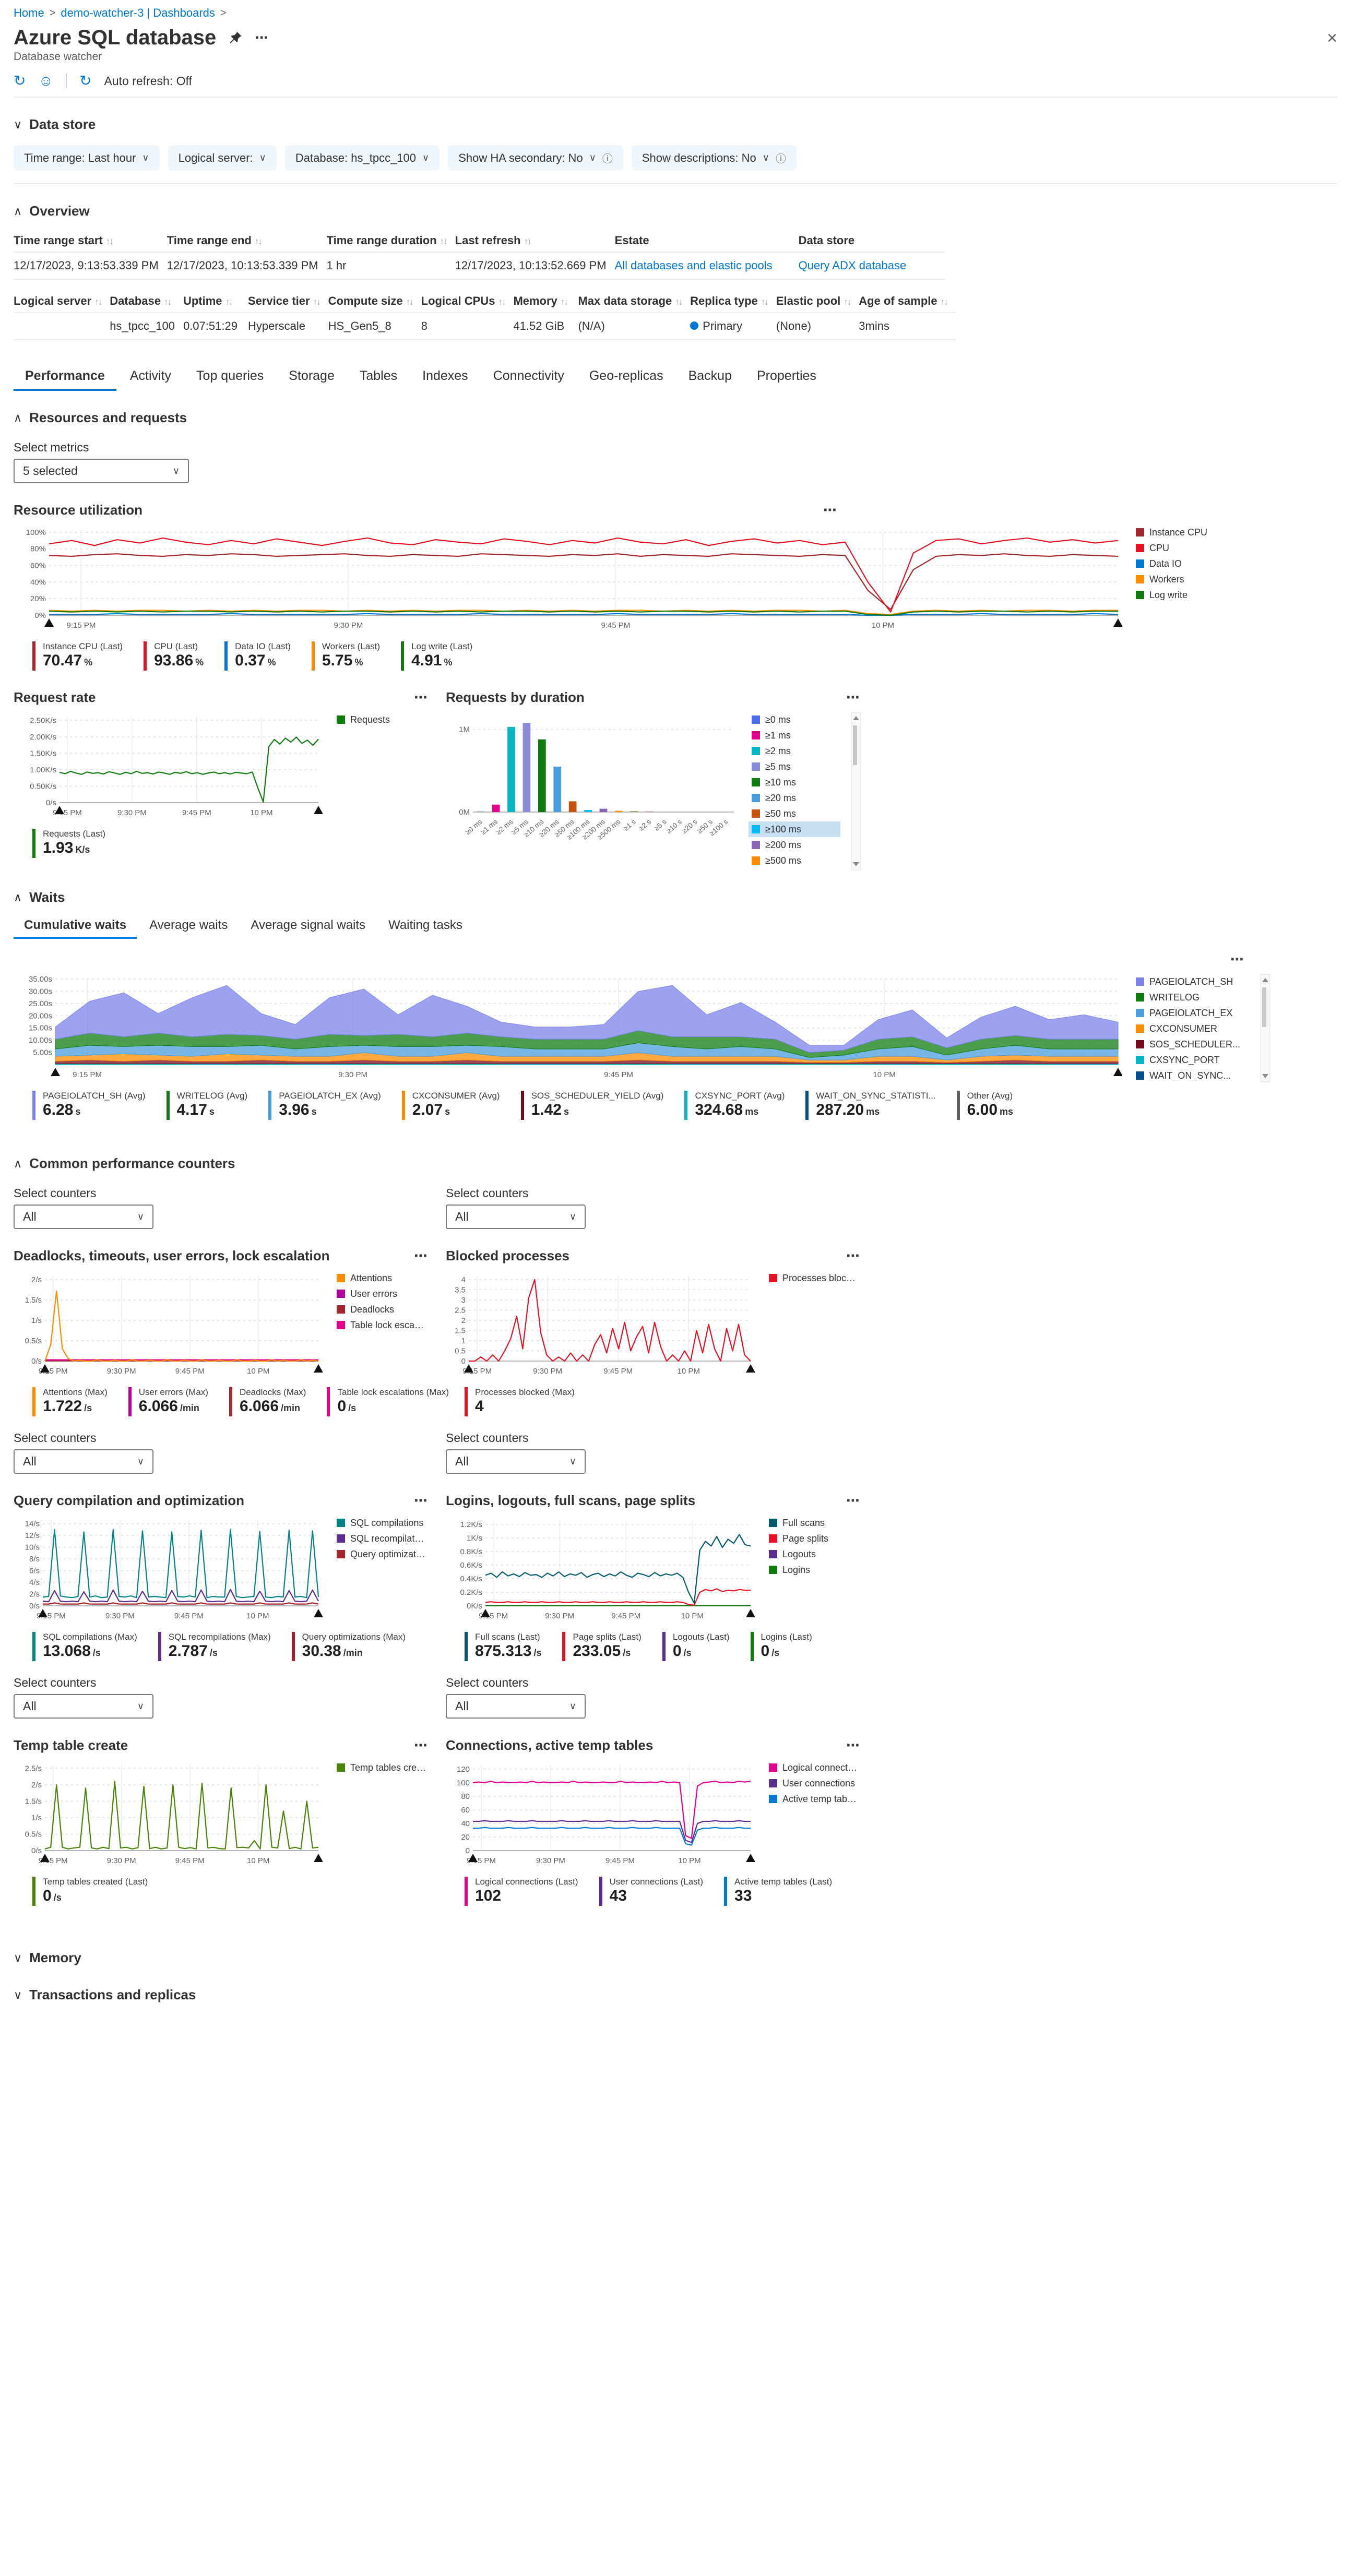 The image size is (1354, 2576). What do you see at coordinates (65, 376) in the screenshot?
I see `tab-performance: Performance` at bounding box center [65, 376].